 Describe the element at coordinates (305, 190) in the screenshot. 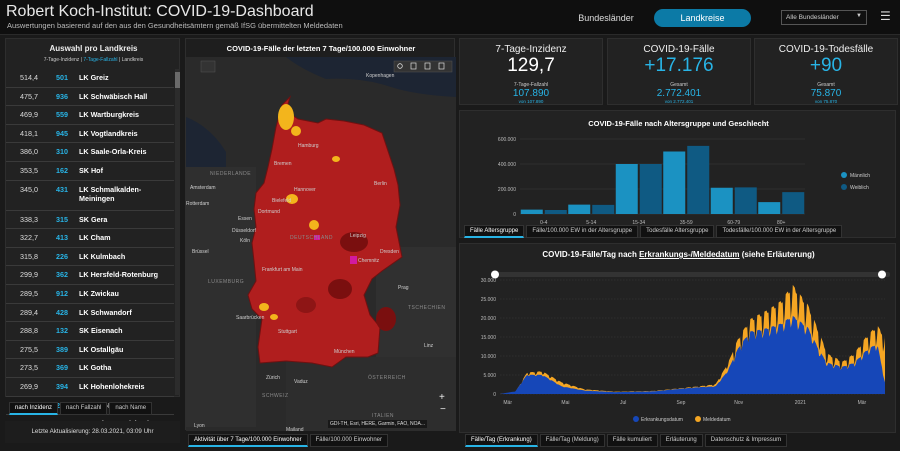

I see `map-label-hannover: Hannover` at that location.